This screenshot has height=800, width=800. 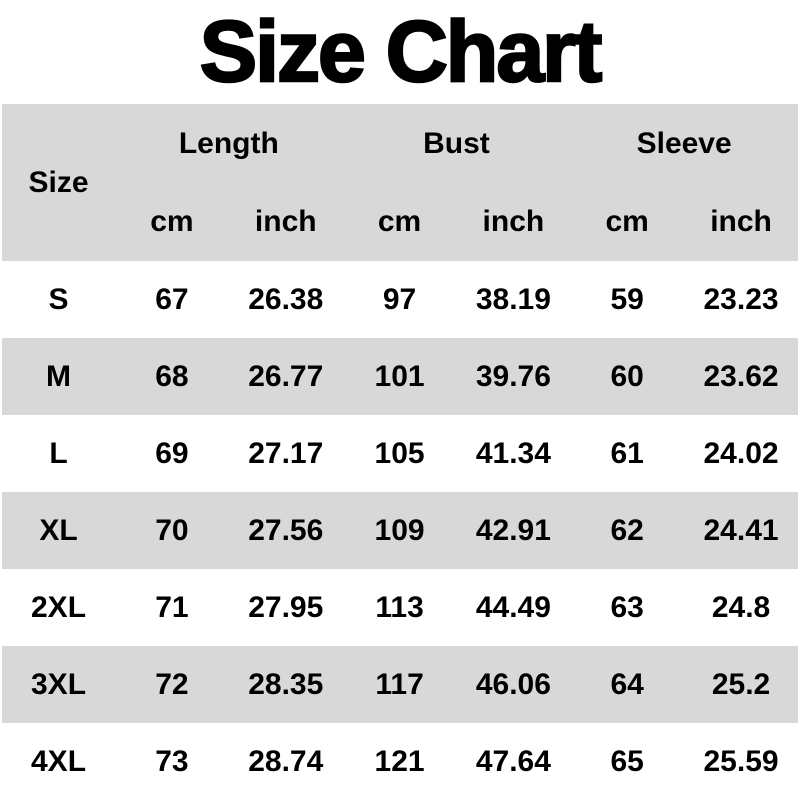 What do you see at coordinates (172, 684) in the screenshot?
I see `length-cm-value: 72` at bounding box center [172, 684].